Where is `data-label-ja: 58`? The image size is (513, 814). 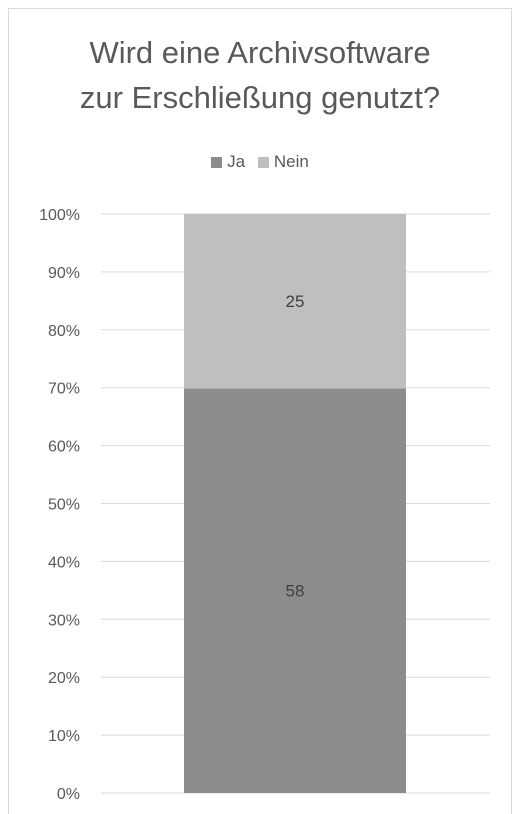
data-label-ja: 58 is located at coordinates (295, 591).